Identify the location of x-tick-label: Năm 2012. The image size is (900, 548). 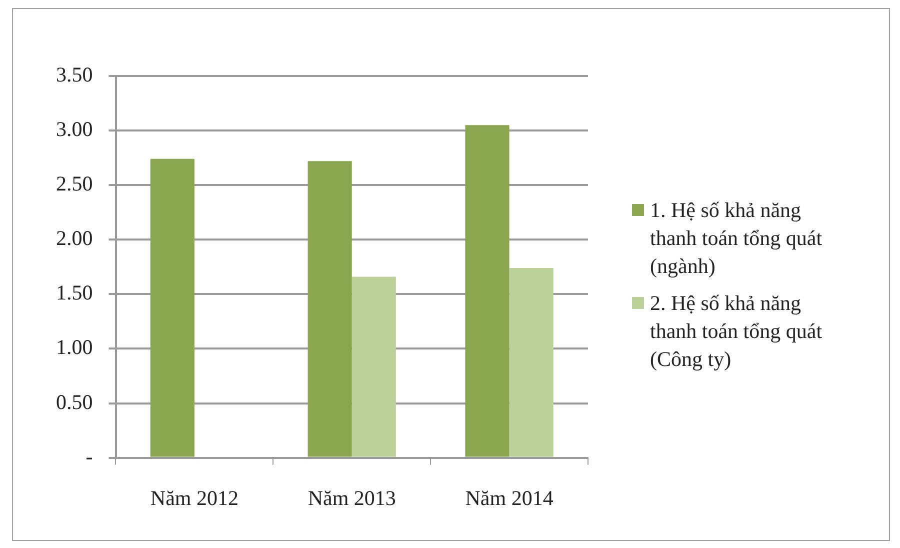
(194, 498).